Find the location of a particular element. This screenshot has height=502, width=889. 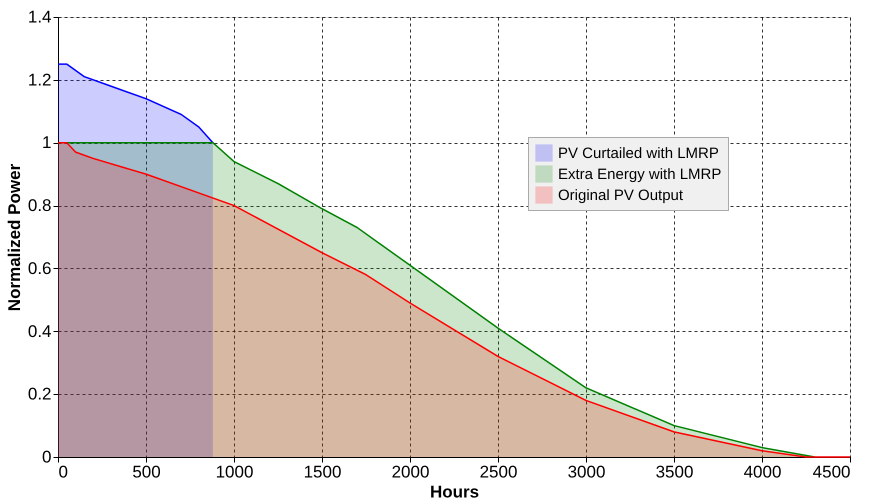

y-tick-label: 1.2 is located at coordinates (40, 80).